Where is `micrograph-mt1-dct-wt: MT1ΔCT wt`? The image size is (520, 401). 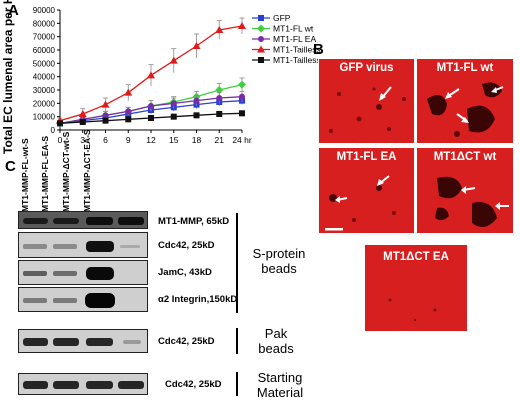 micrograph-mt1-dct-wt: MT1ΔCT wt is located at coordinates (465, 190).